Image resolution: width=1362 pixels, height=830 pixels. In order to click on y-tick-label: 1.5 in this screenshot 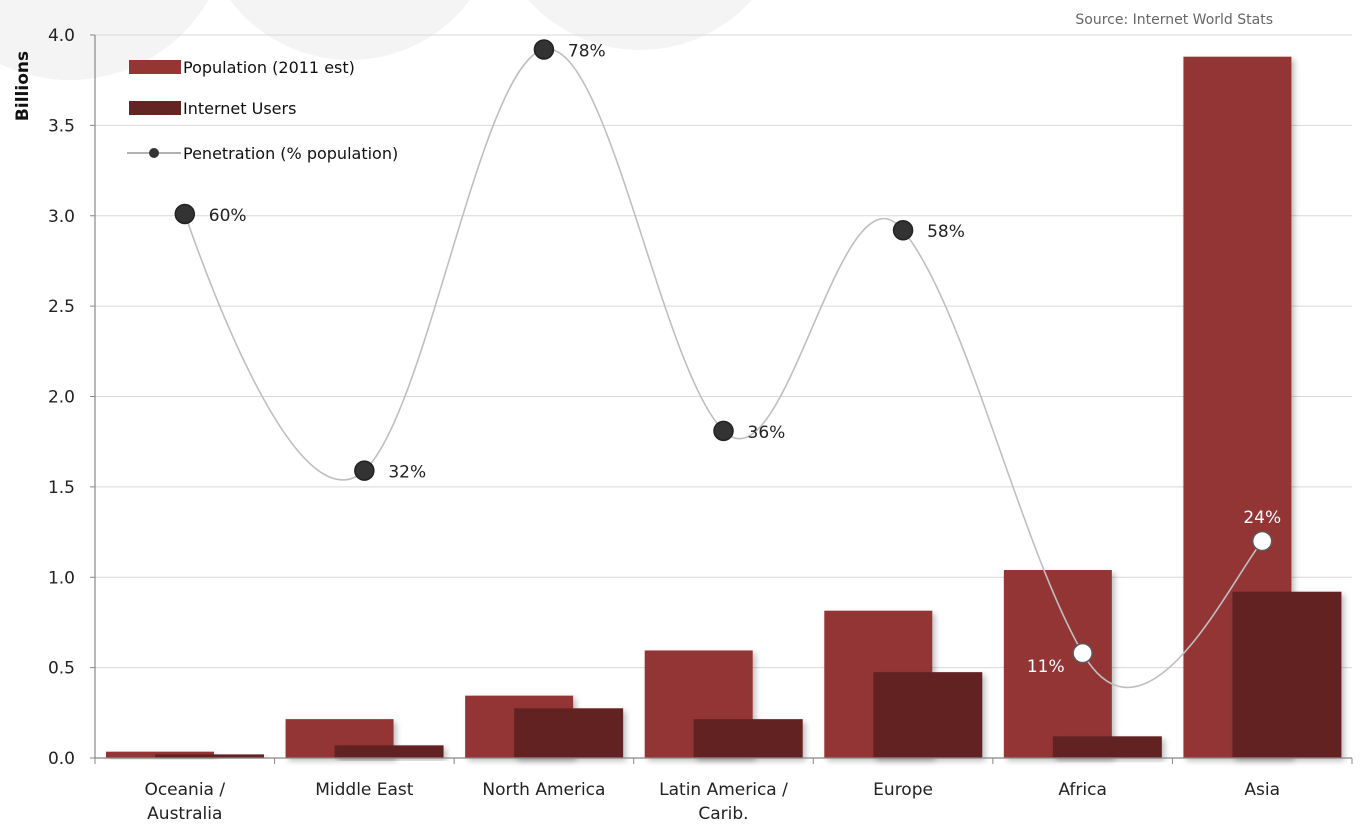, I will do `click(61, 488)`.